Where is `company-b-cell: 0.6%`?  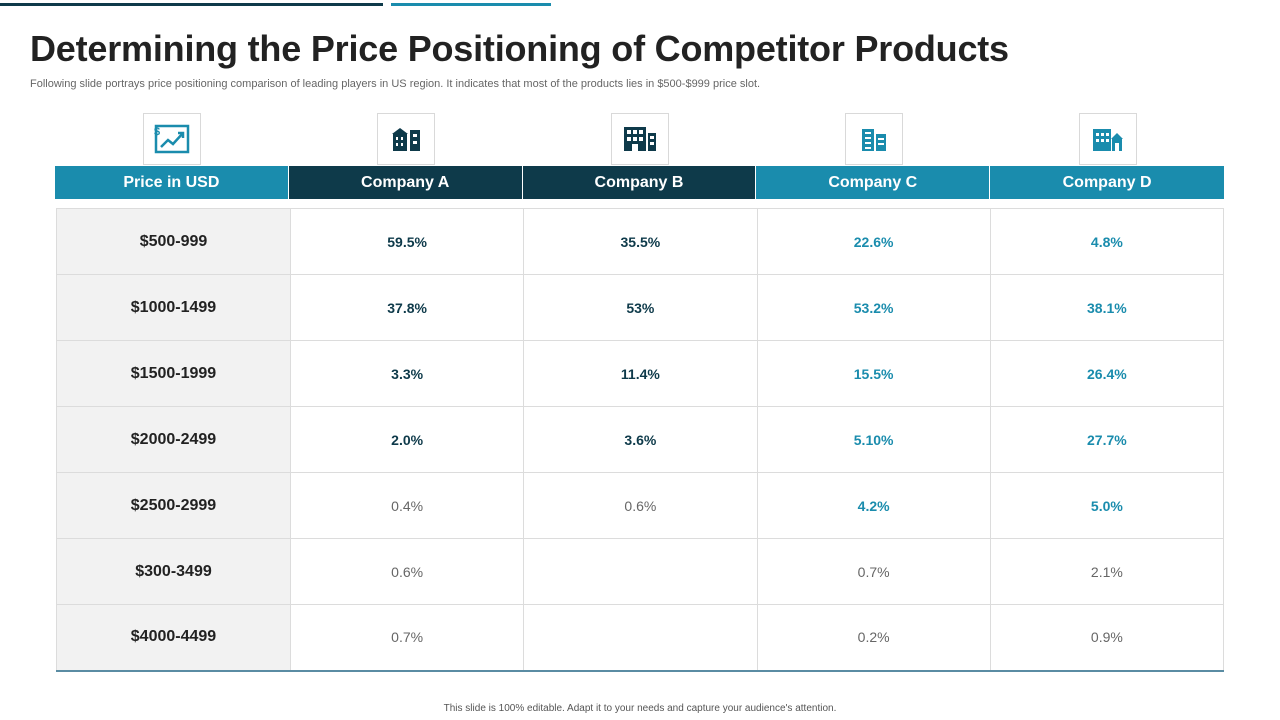 company-b-cell: 0.6% is located at coordinates (640, 505).